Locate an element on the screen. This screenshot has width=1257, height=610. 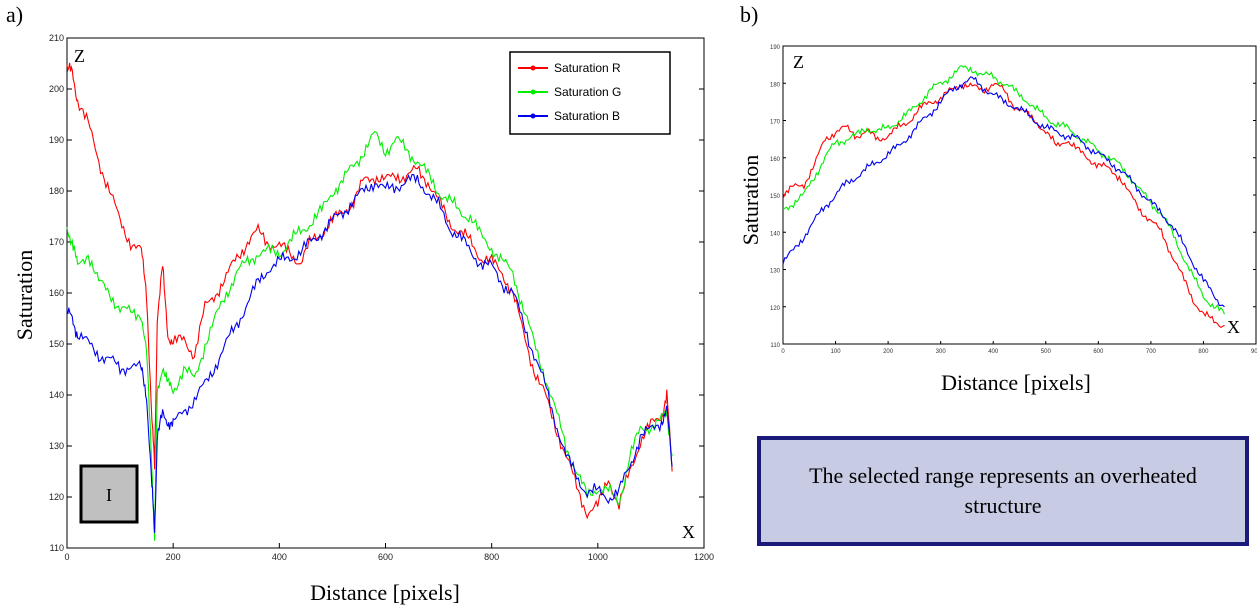
chart-b-xtick-label: 200 is located at coordinates (888, 352).